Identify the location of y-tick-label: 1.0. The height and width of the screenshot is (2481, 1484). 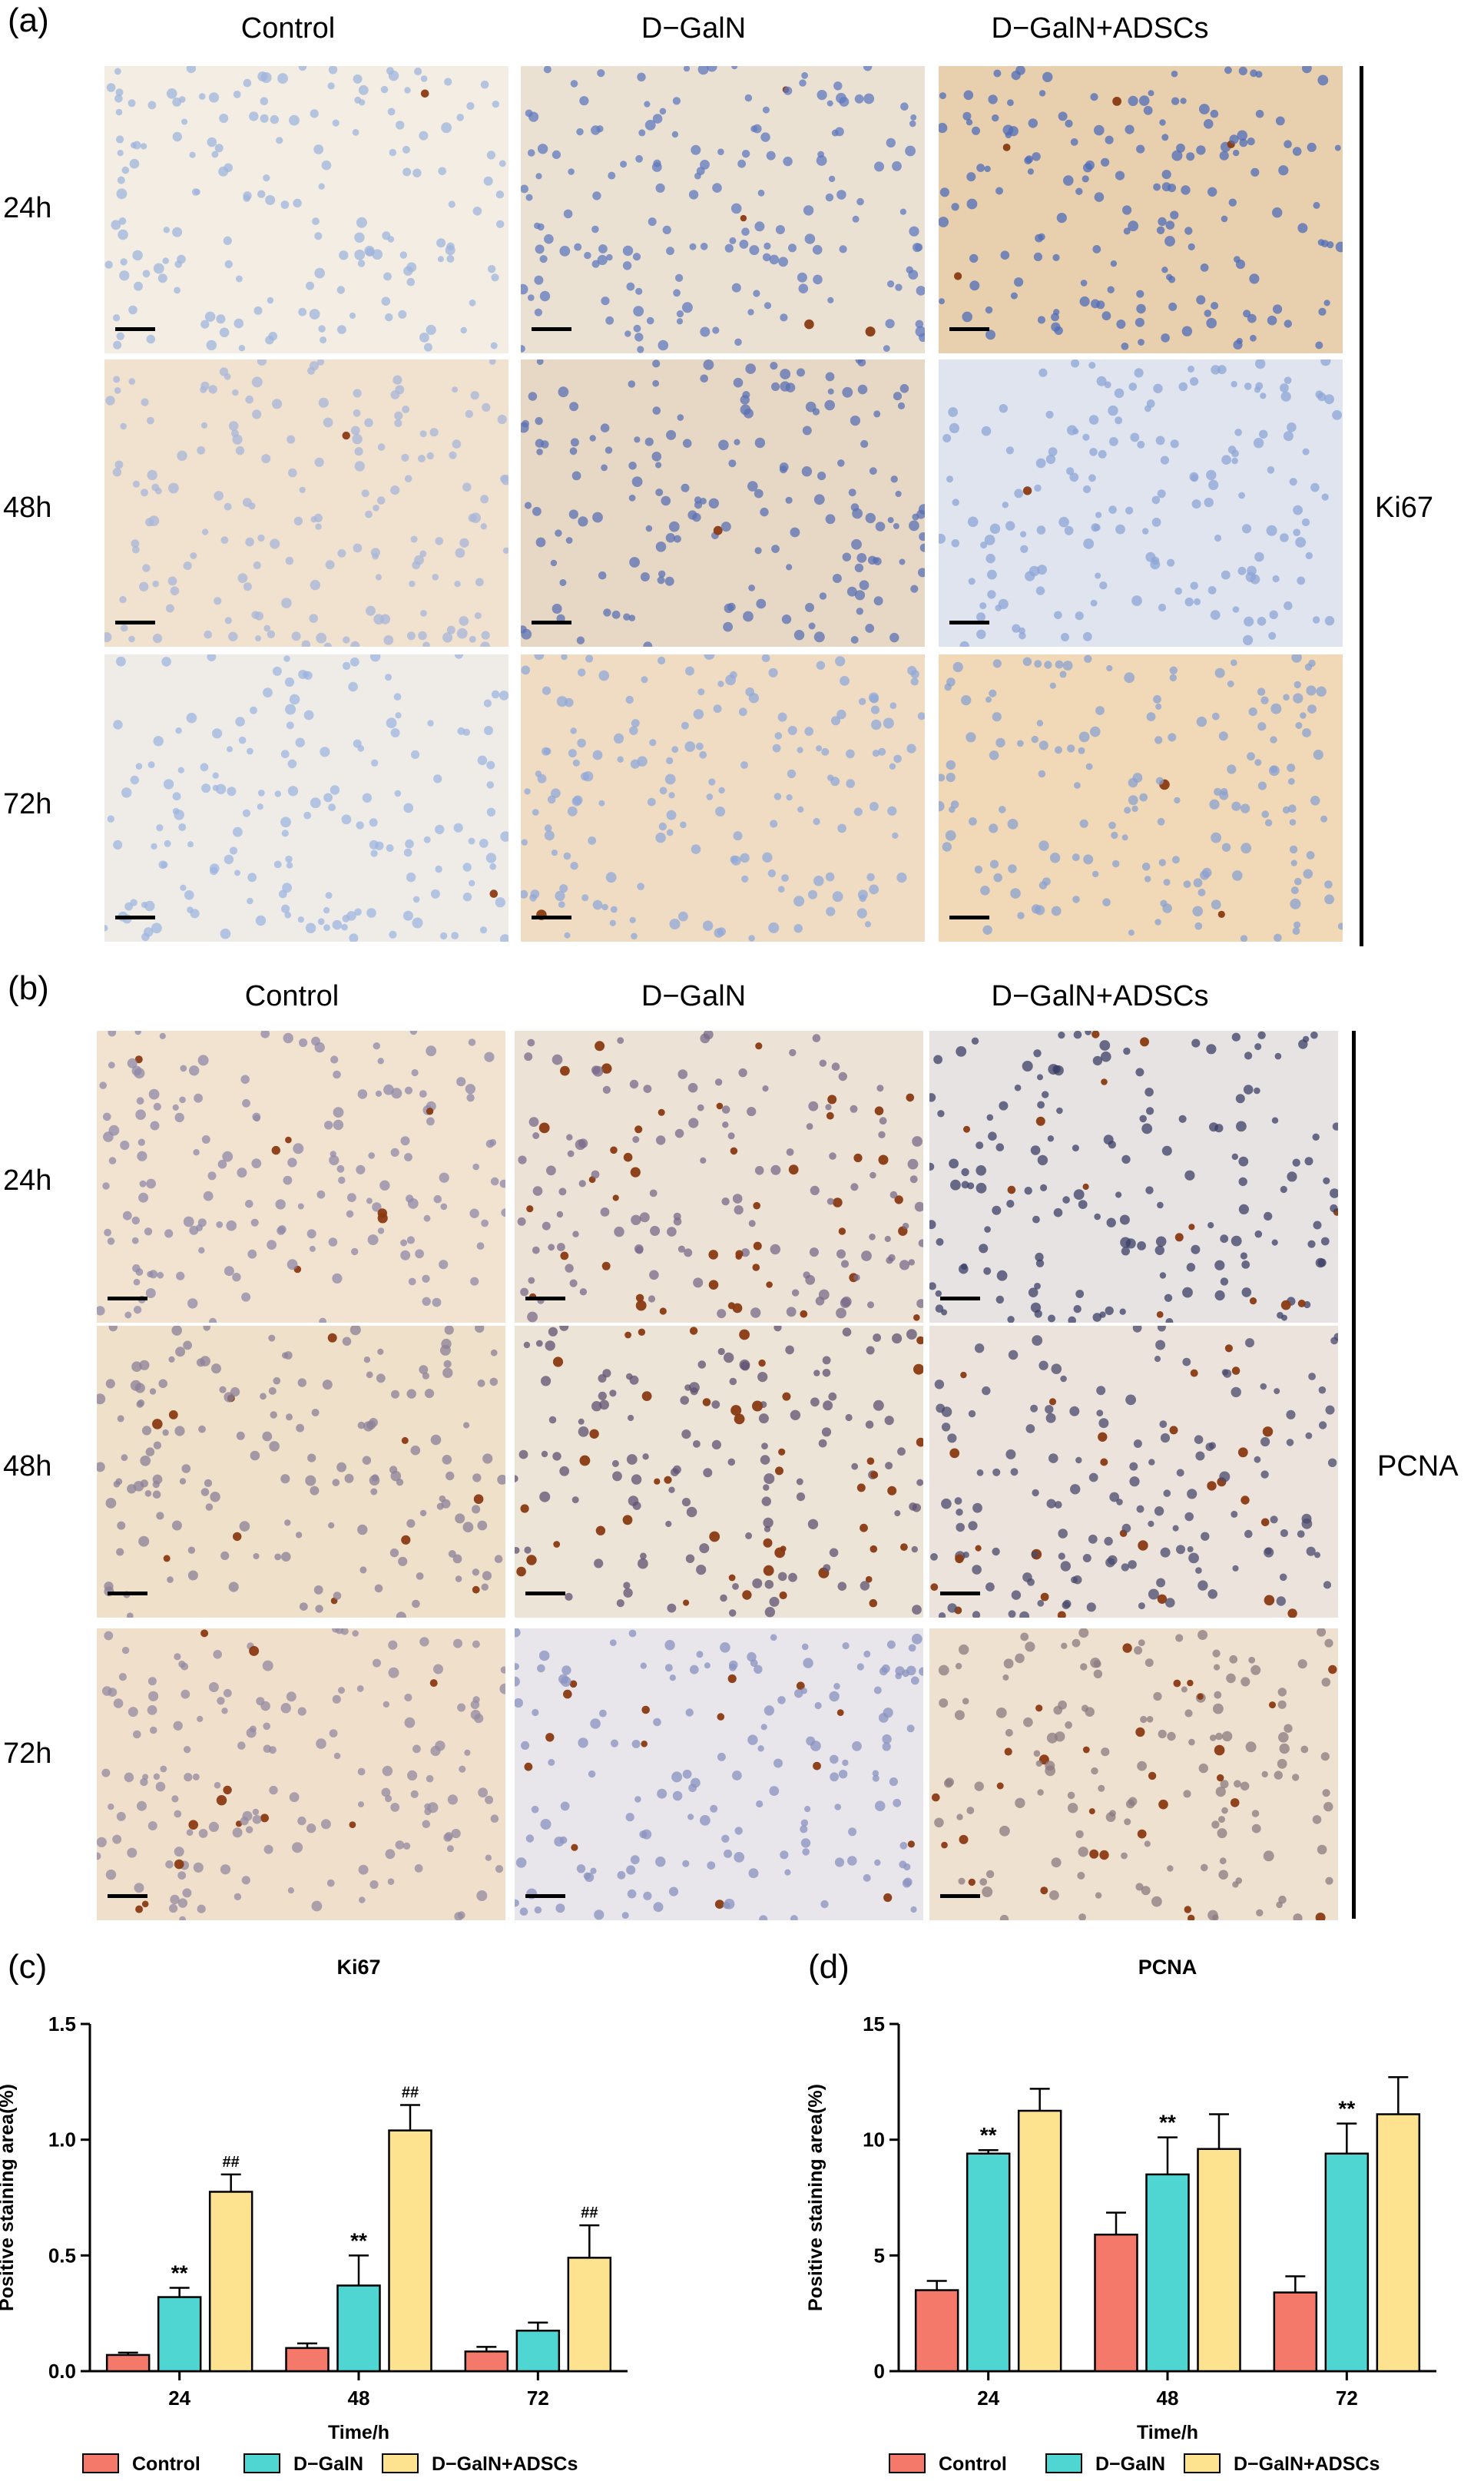
(62, 2139).